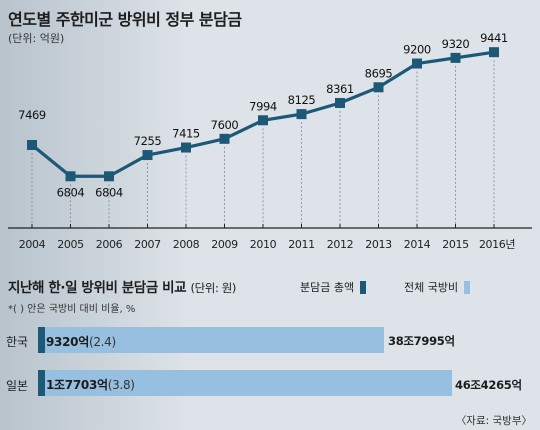  What do you see at coordinates (36, 38) in the screenshot?
I see `chart-unit: (단위: 억원)` at bounding box center [36, 38].